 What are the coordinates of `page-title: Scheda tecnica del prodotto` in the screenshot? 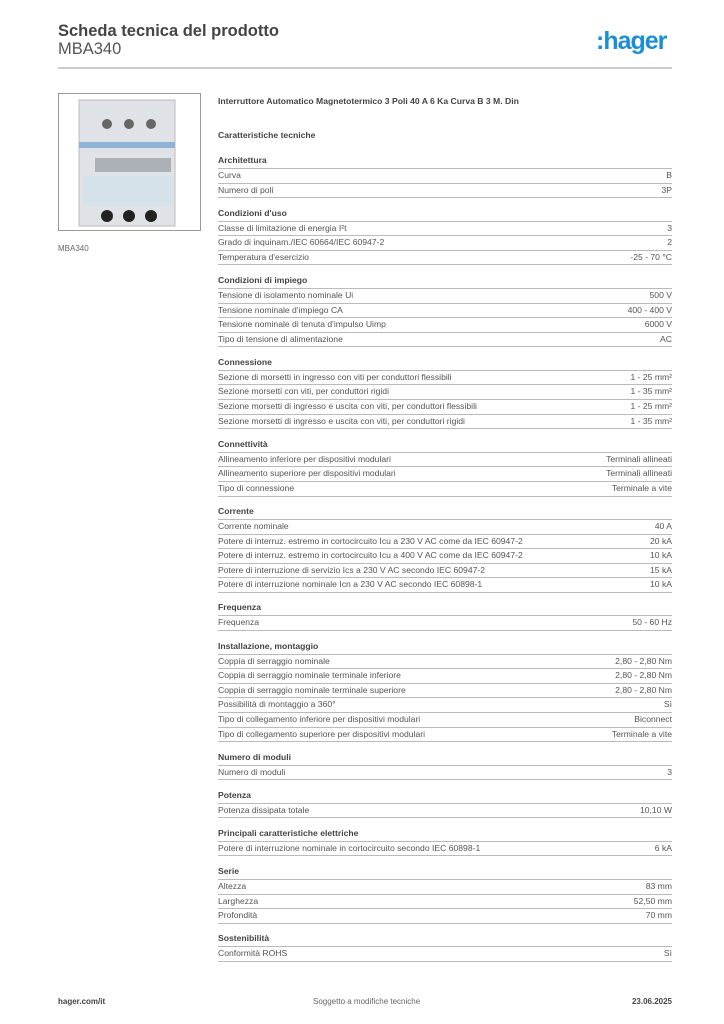 It's located at (168, 31).